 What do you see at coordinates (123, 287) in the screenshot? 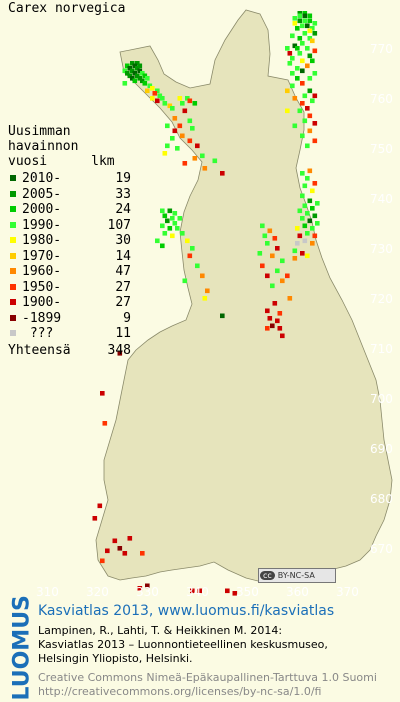
I see `legend-count: 27` at bounding box center [123, 287].